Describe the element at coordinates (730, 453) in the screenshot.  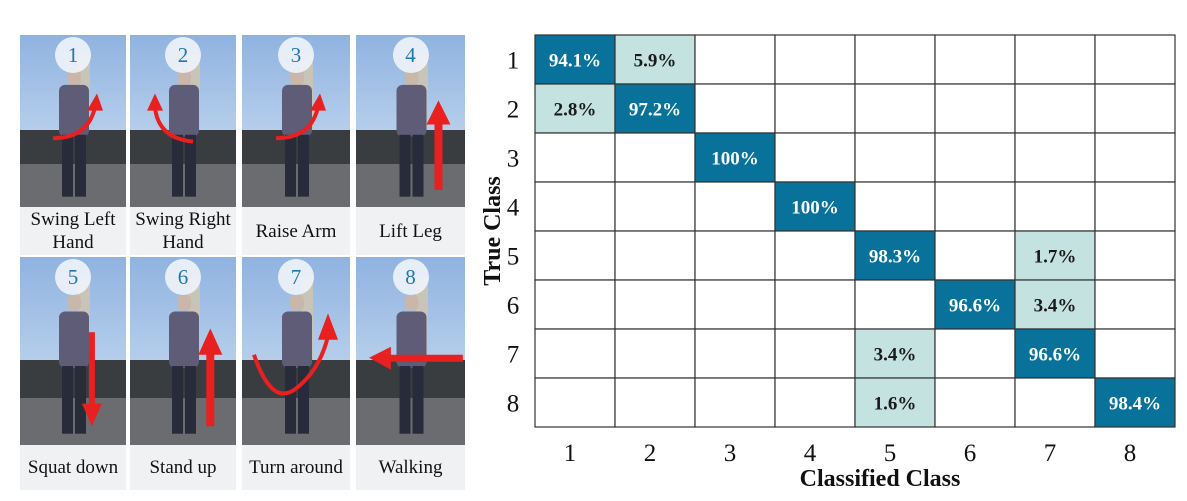
I see `x-tick-label: 3` at that location.